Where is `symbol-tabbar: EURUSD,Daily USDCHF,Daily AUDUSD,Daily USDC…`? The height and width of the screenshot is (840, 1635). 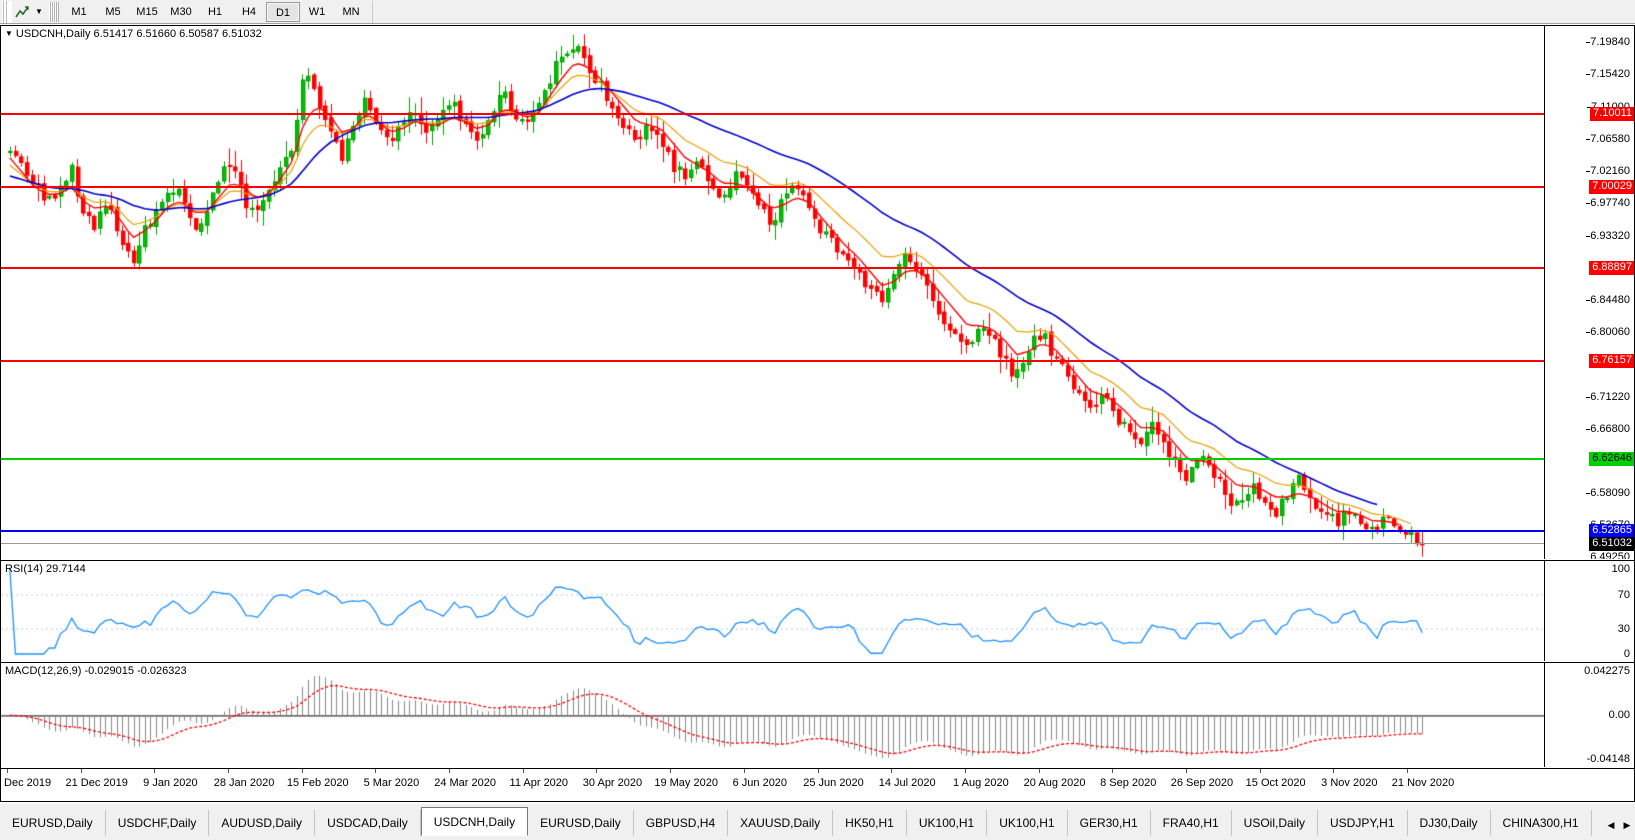 symbol-tabbar: EURUSD,Daily USDCHF,Daily AUDUSD,Daily USDC… is located at coordinates (817, 821).